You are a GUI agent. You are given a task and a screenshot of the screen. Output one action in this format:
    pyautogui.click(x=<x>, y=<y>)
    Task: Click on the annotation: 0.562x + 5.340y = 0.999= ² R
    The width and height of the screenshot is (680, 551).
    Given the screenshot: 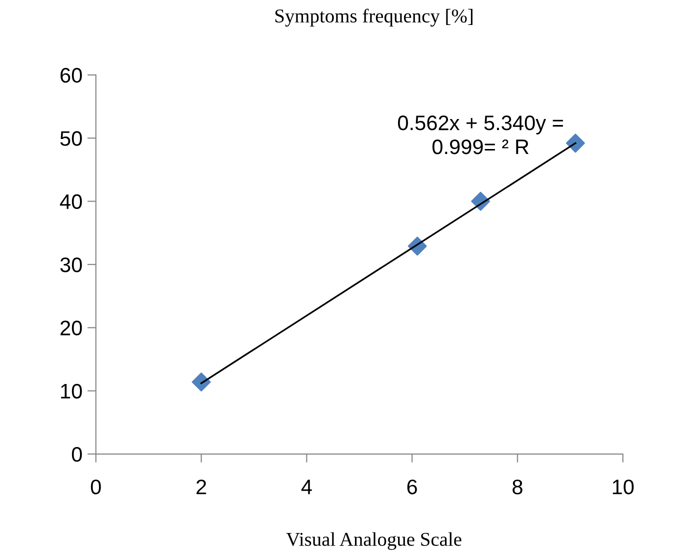 What is the action you would take?
    pyautogui.click(x=480, y=135)
    